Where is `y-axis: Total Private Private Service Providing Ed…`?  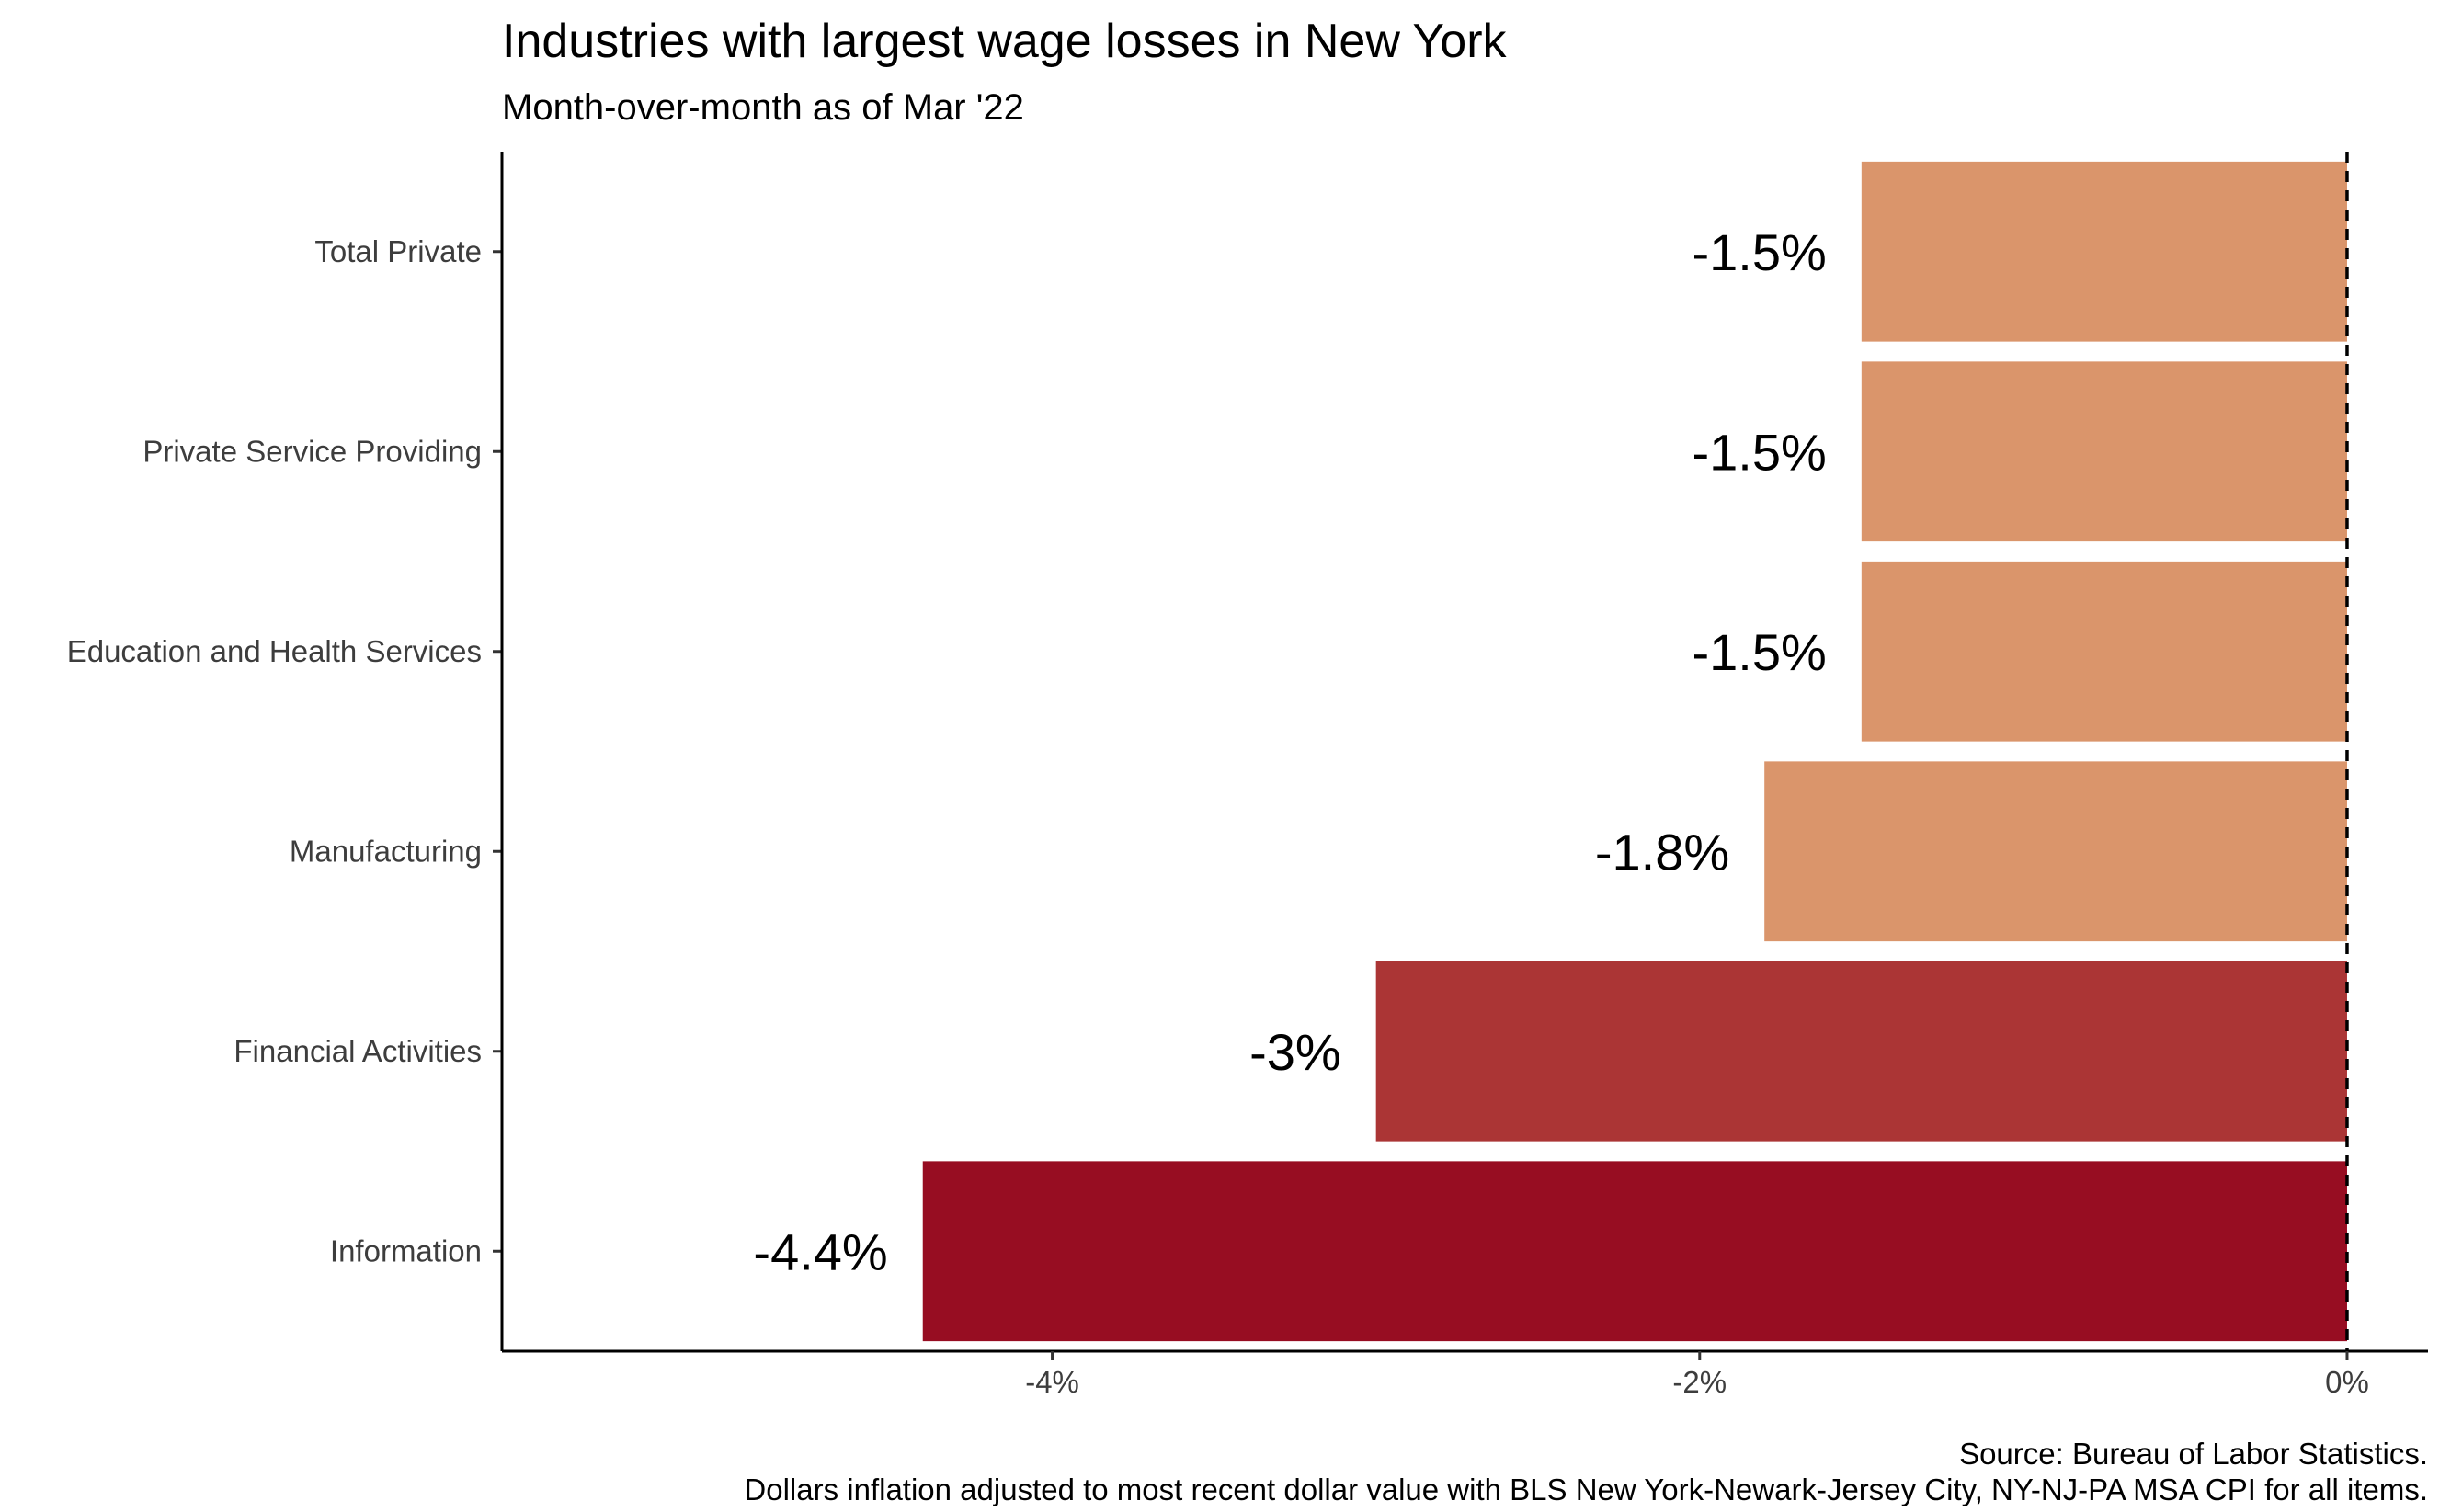 y-axis: Total Private Private Service Providing Ed… is located at coordinates (285, 752).